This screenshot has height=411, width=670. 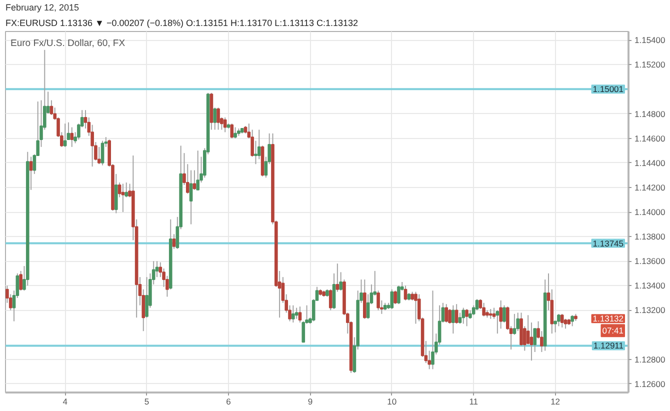 What do you see at coordinates (608, 89) in the screenshot?
I see `ref-line-label: 1.15001` at bounding box center [608, 89].